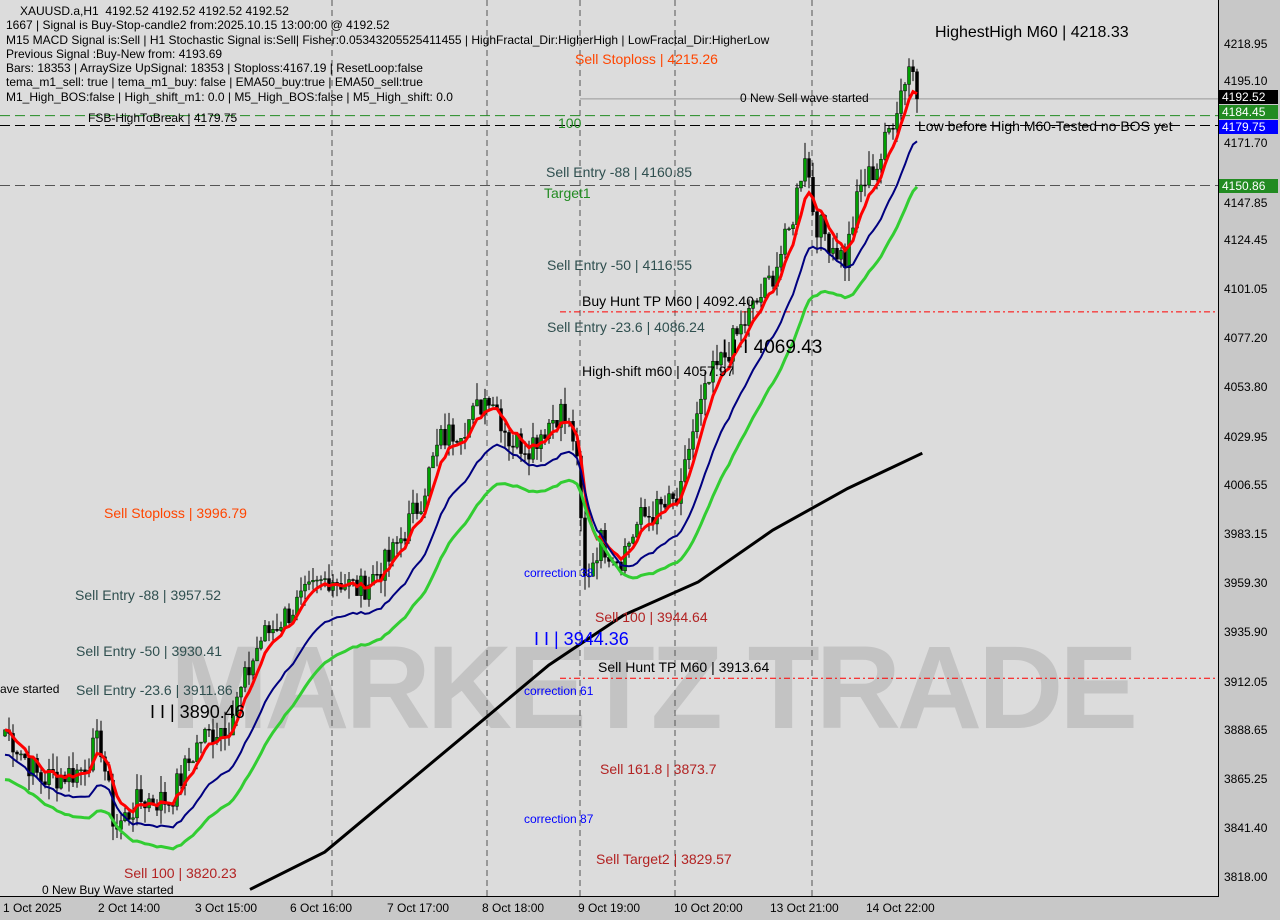 Image resolution: width=1280 pixels, height=920 pixels. What do you see at coordinates (900, 908) in the screenshot?
I see `x-tick-label: 14 Oct 22:00` at bounding box center [900, 908].